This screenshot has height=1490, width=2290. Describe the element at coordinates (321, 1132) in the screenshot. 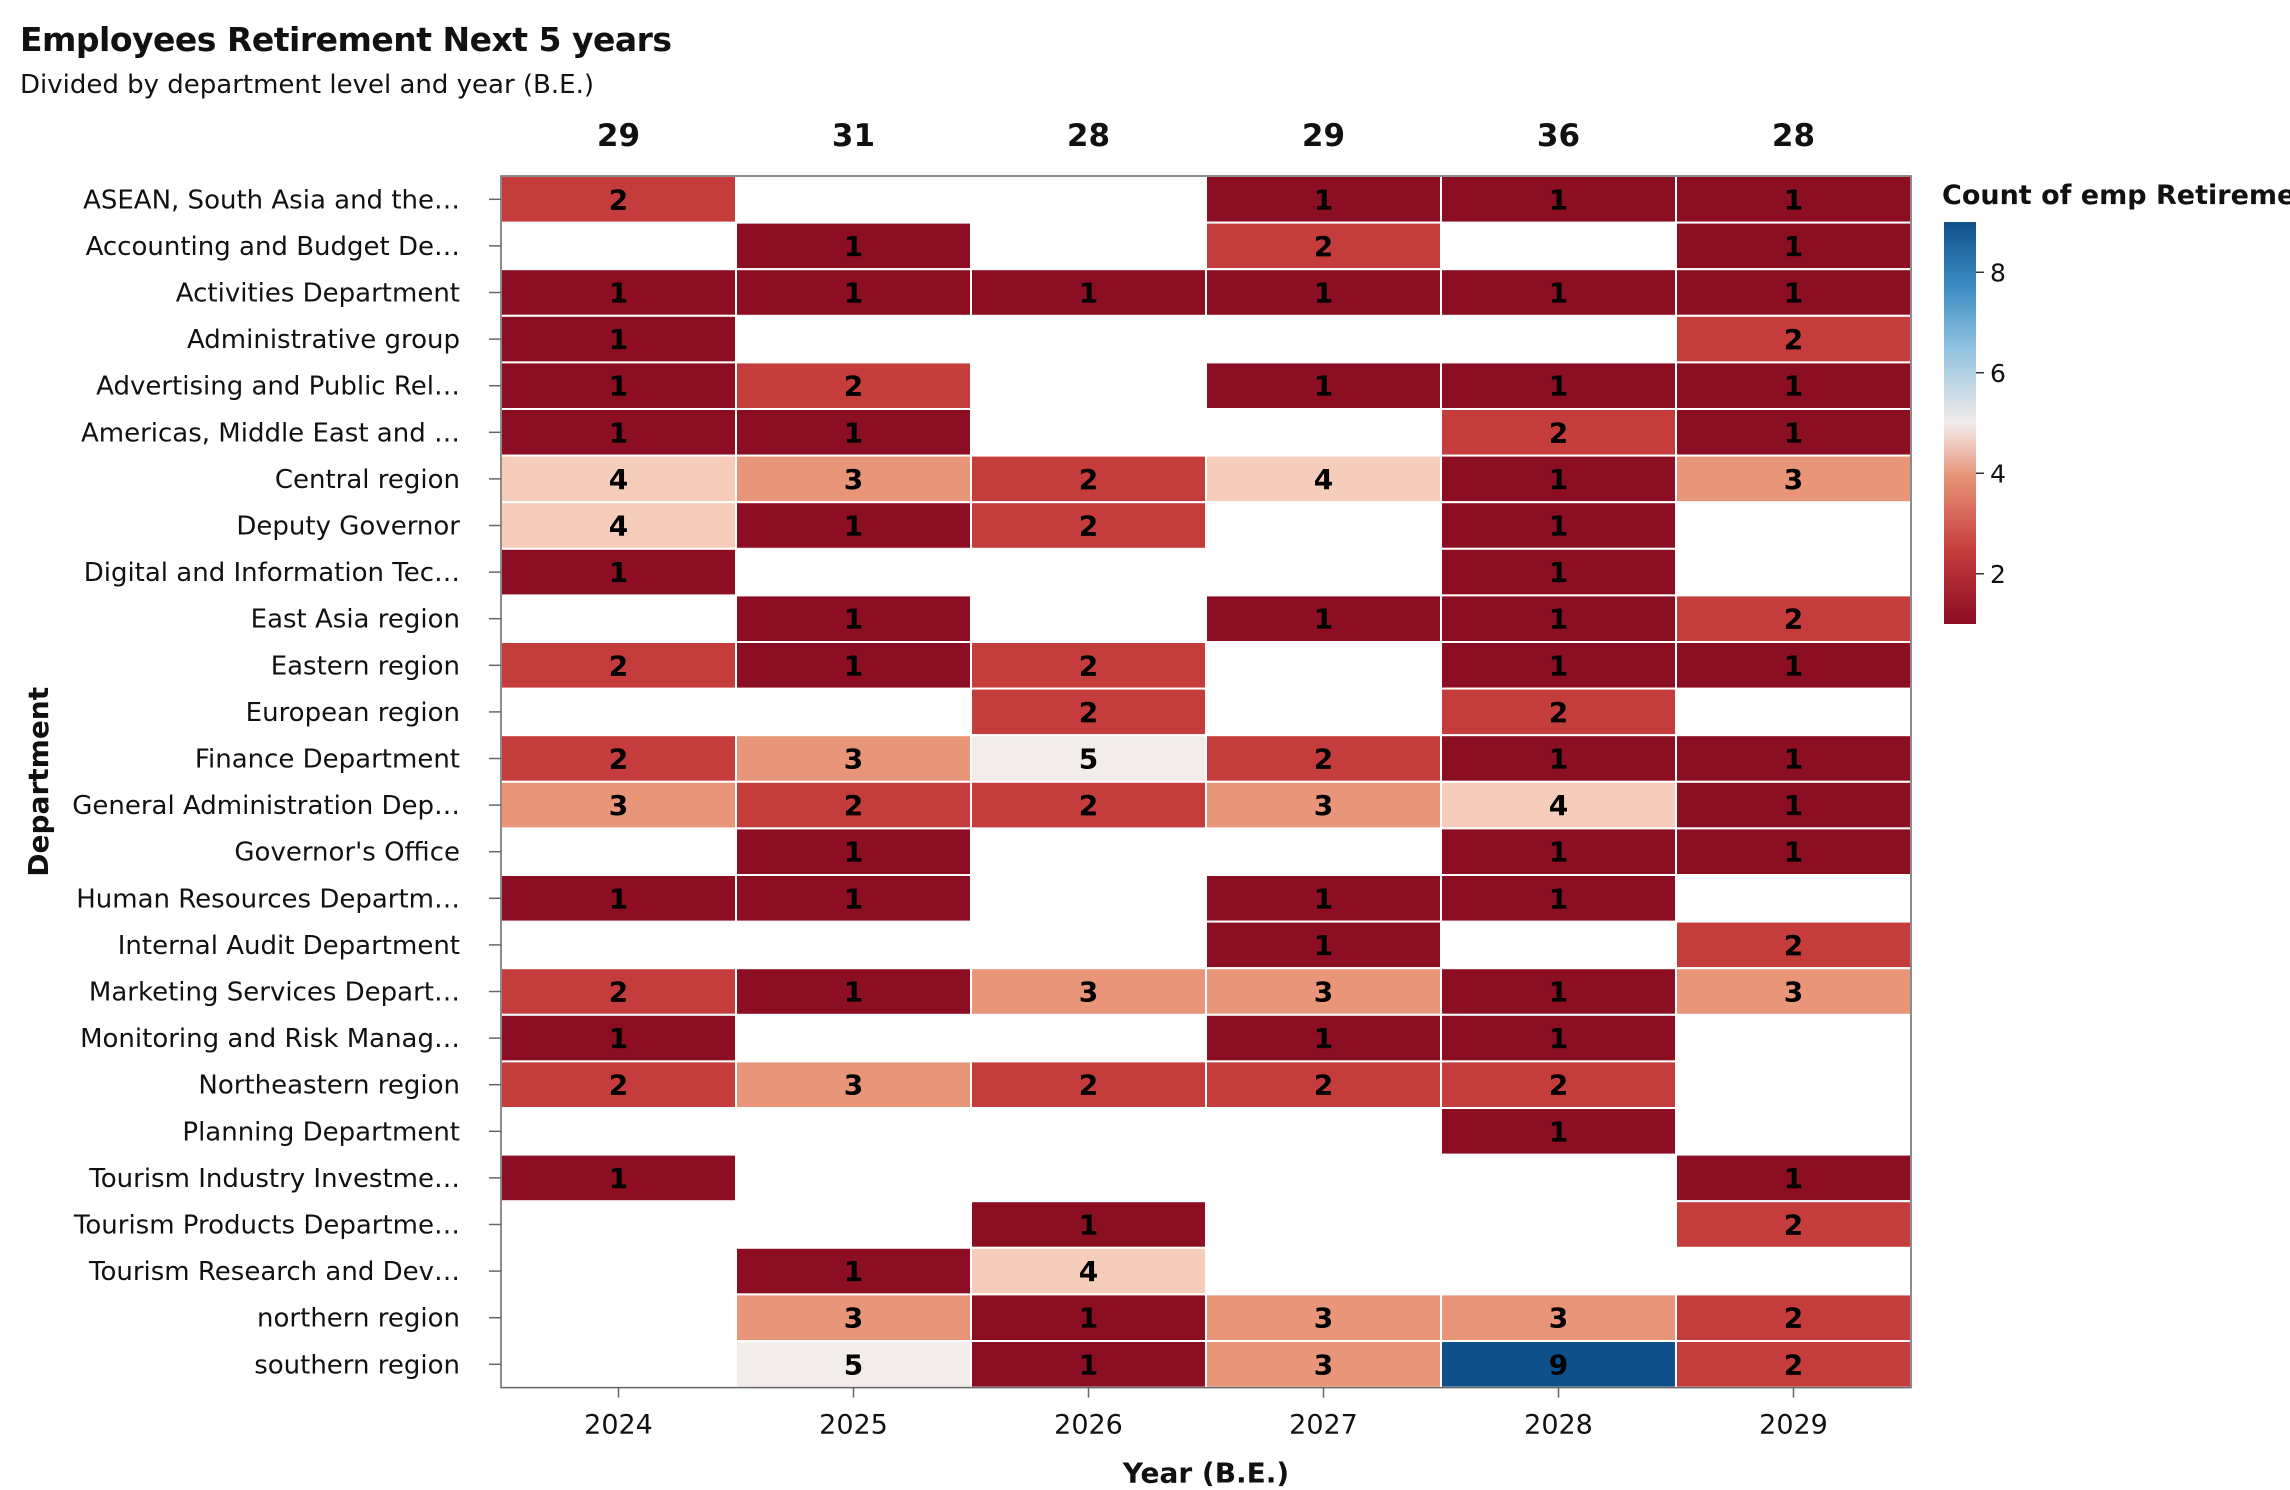

I see `department-label: Planning Department` at that location.